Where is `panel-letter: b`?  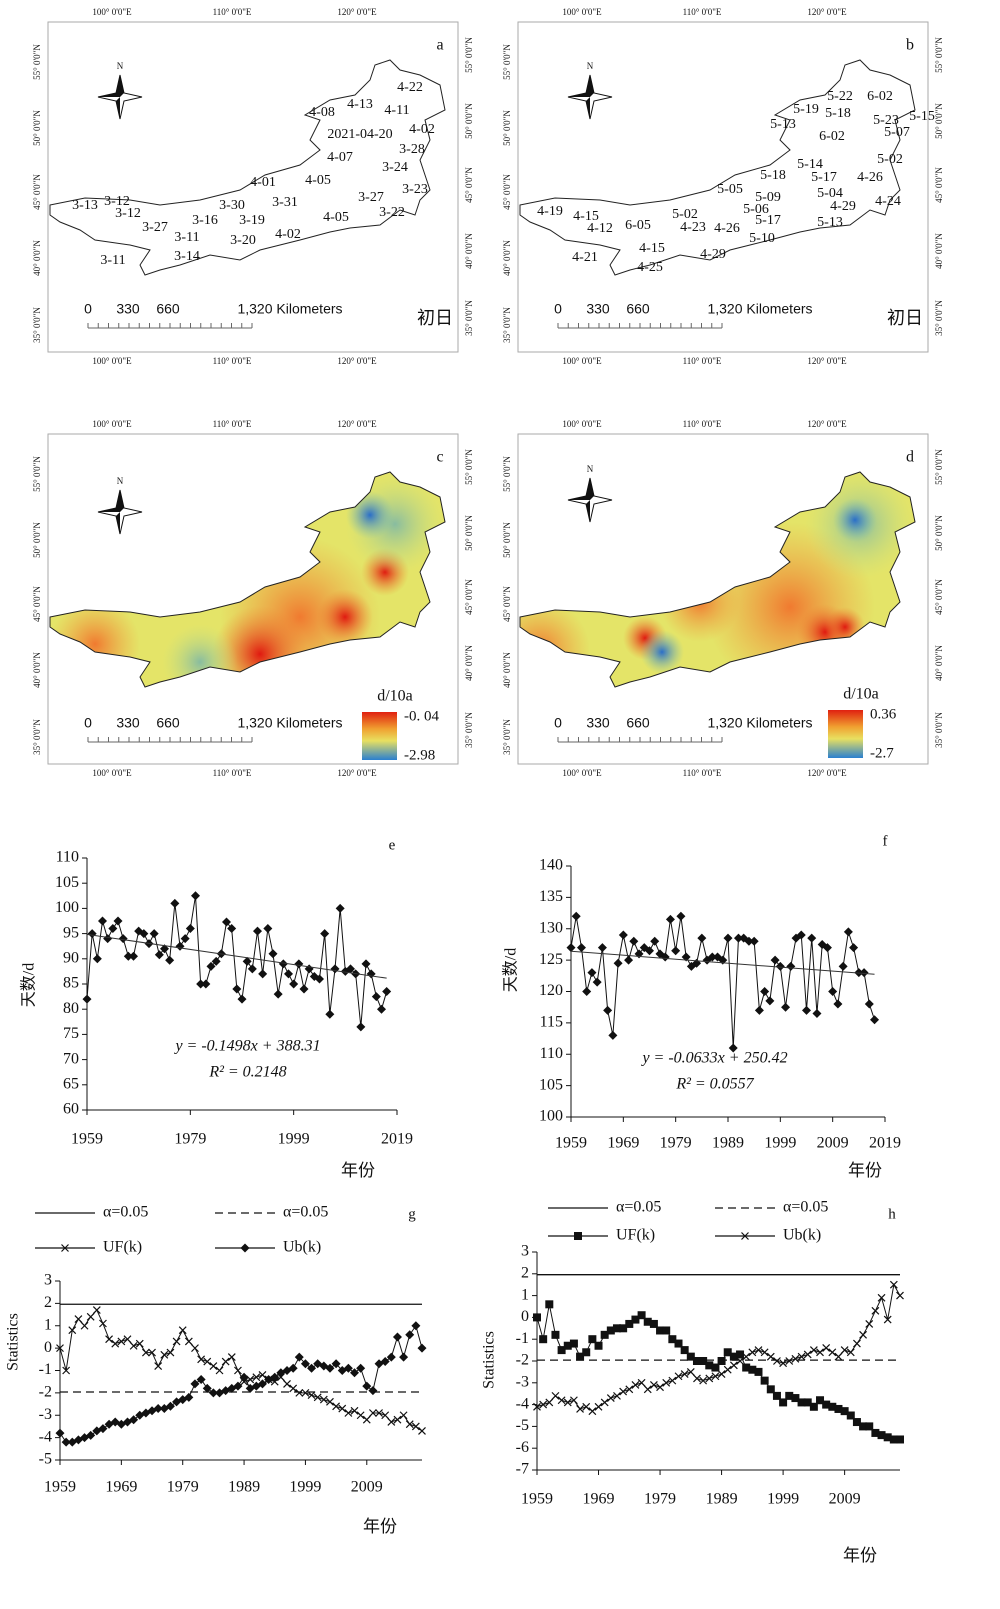 panel-letter: b is located at coordinates (910, 45).